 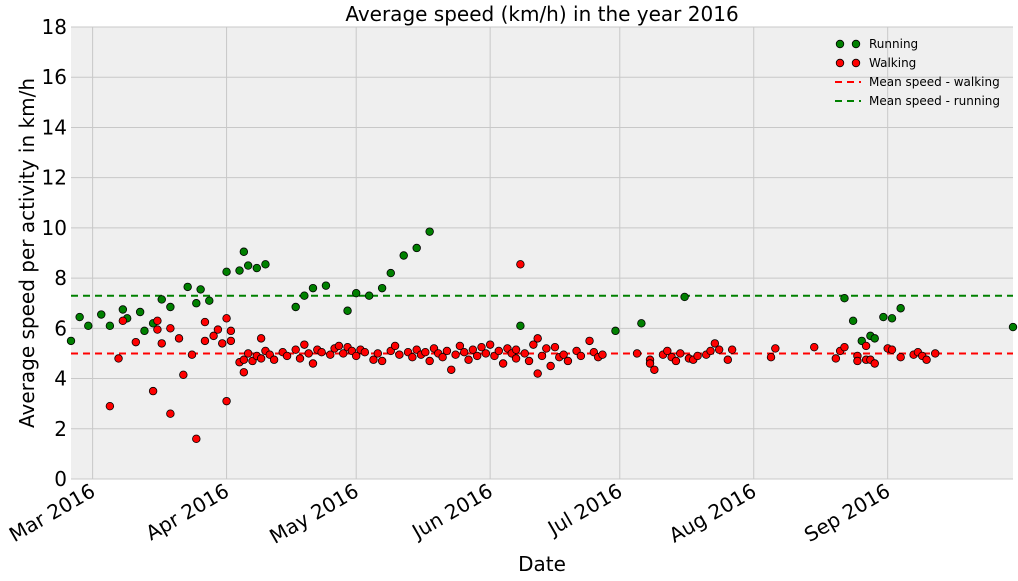 I want to click on legend-label: Mean speed - walking, so click(x=934, y=82).